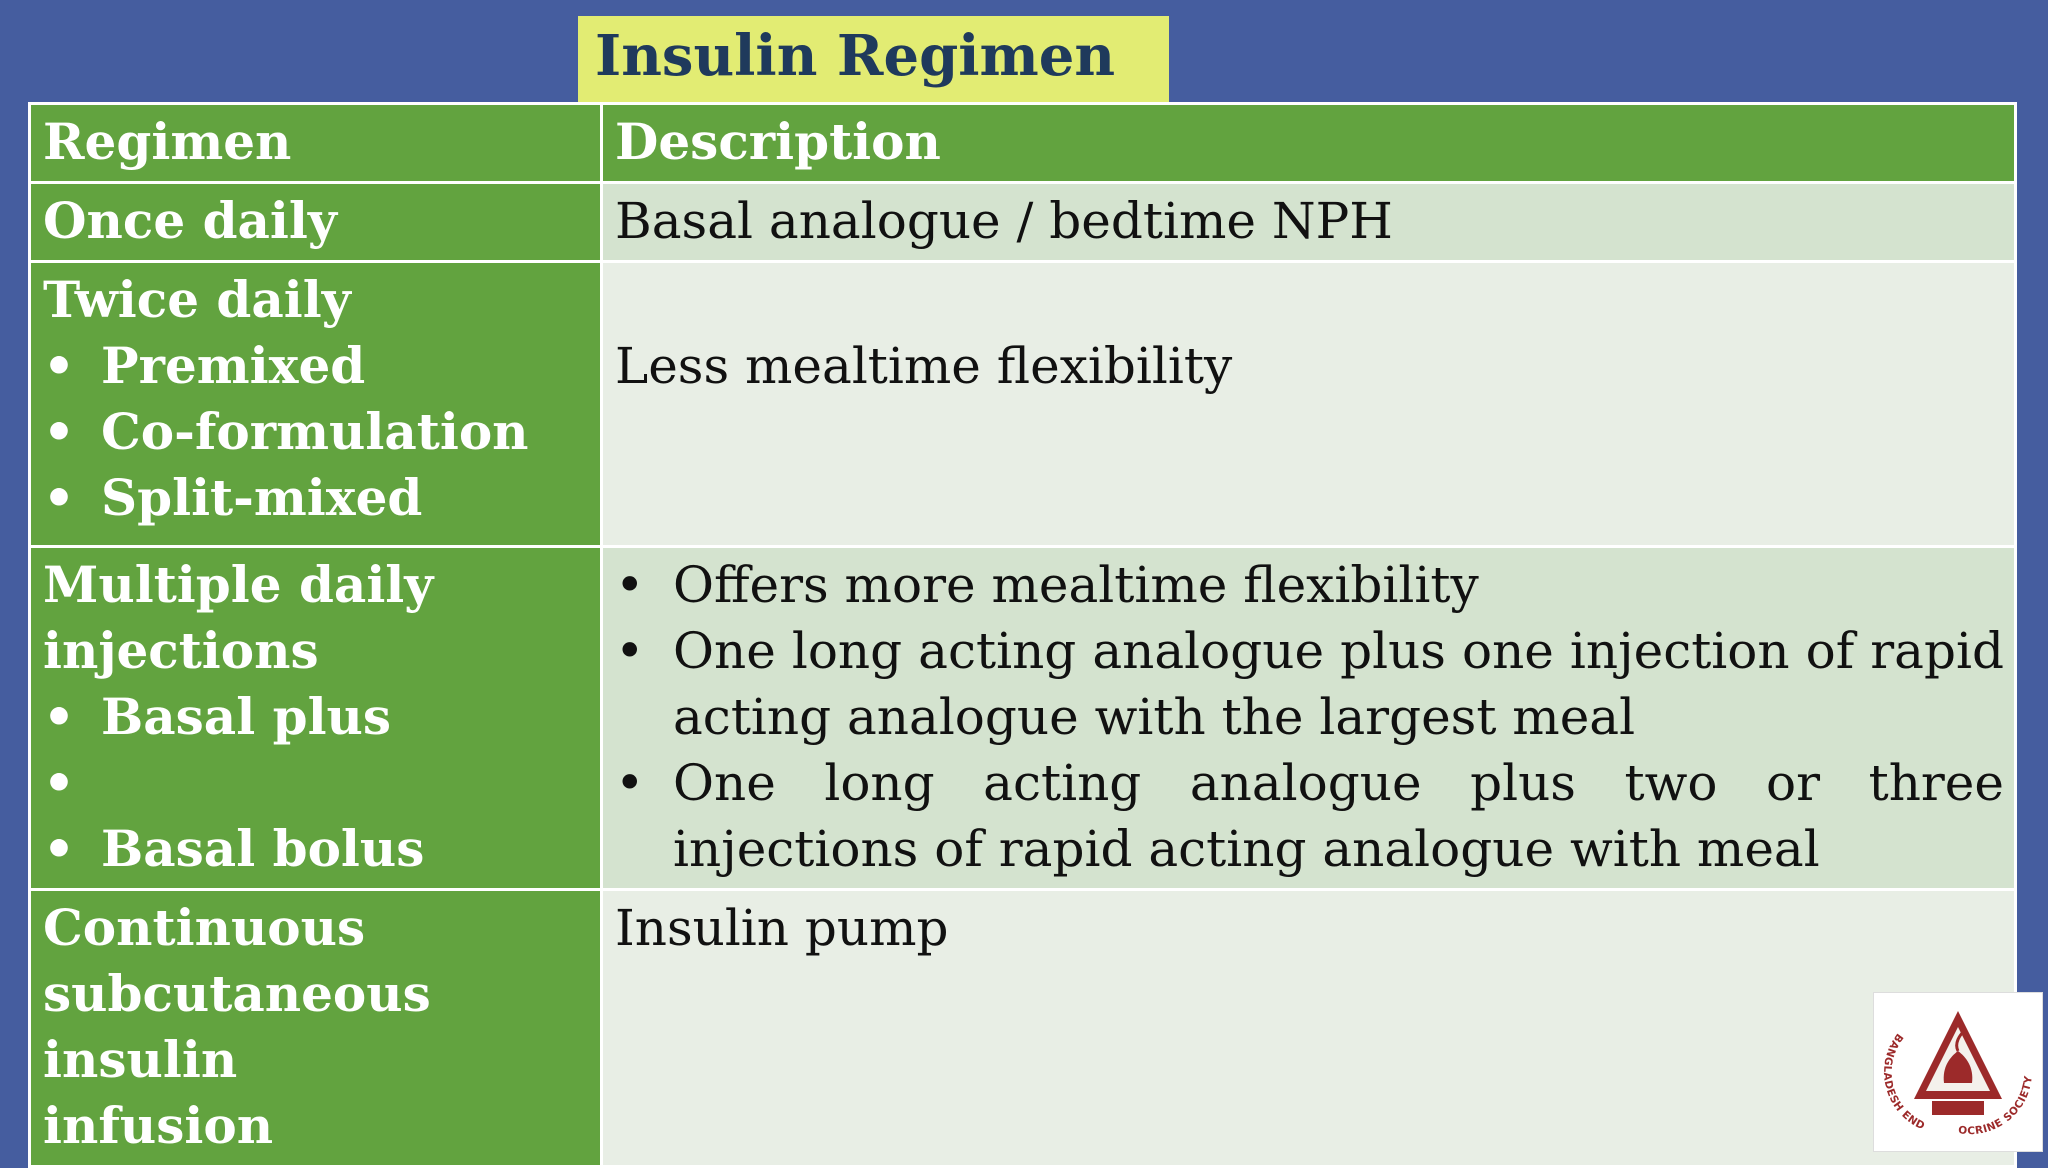  I want to click on regimen-name: Once daily, so click(190, 220).